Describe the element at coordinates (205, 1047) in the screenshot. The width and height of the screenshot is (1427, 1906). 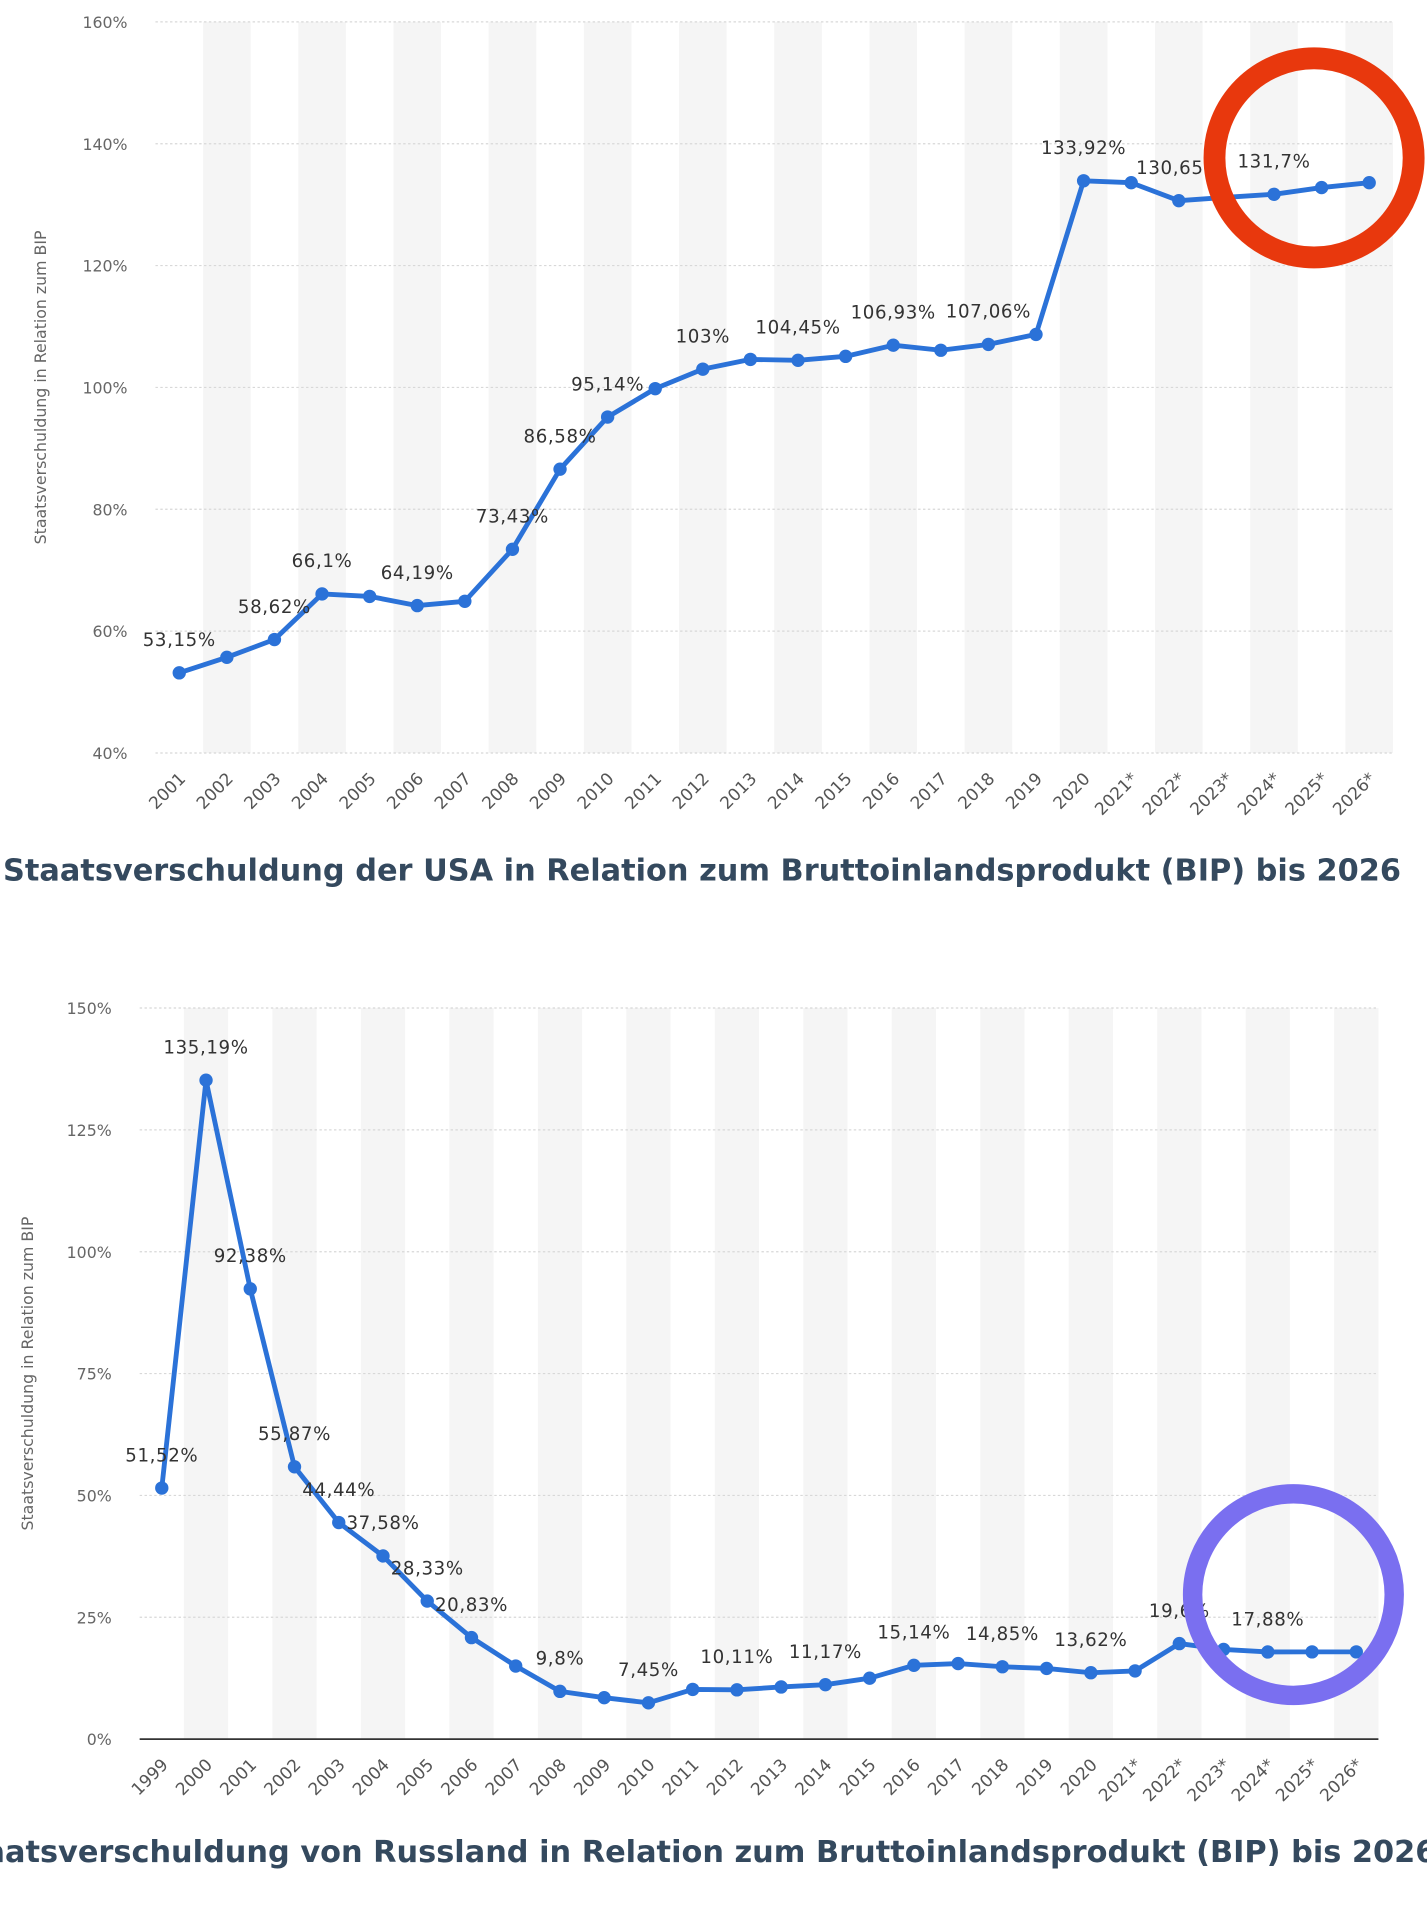
I see `data-label: 135,19%` at that location.